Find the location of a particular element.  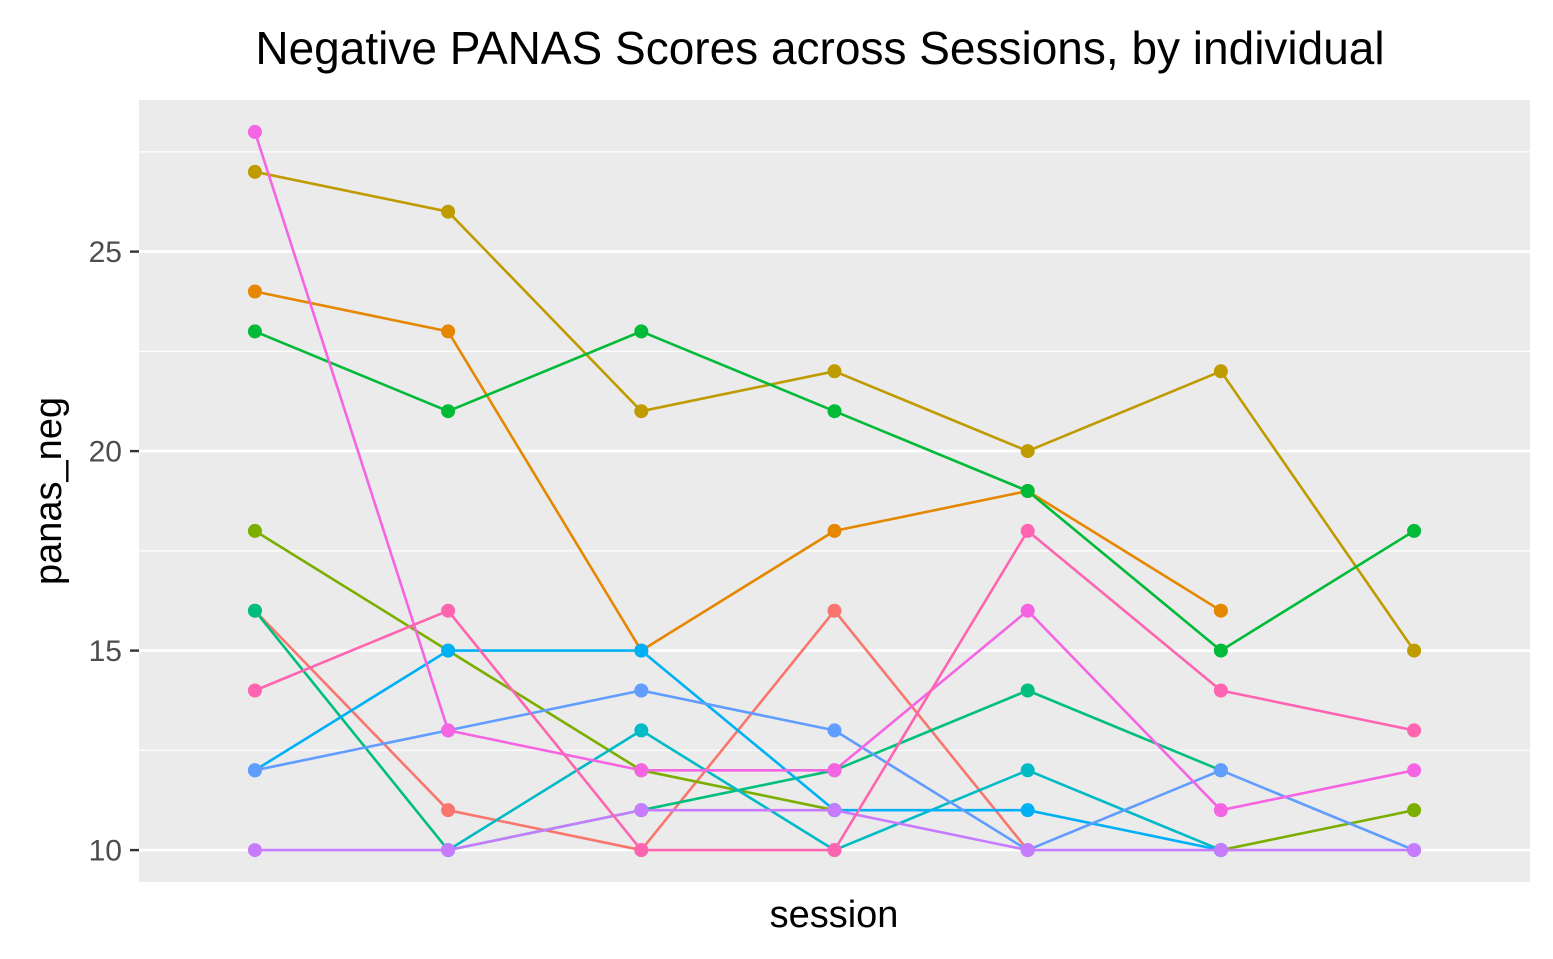

x-axis-label: session is located at coordinates (834, 915).